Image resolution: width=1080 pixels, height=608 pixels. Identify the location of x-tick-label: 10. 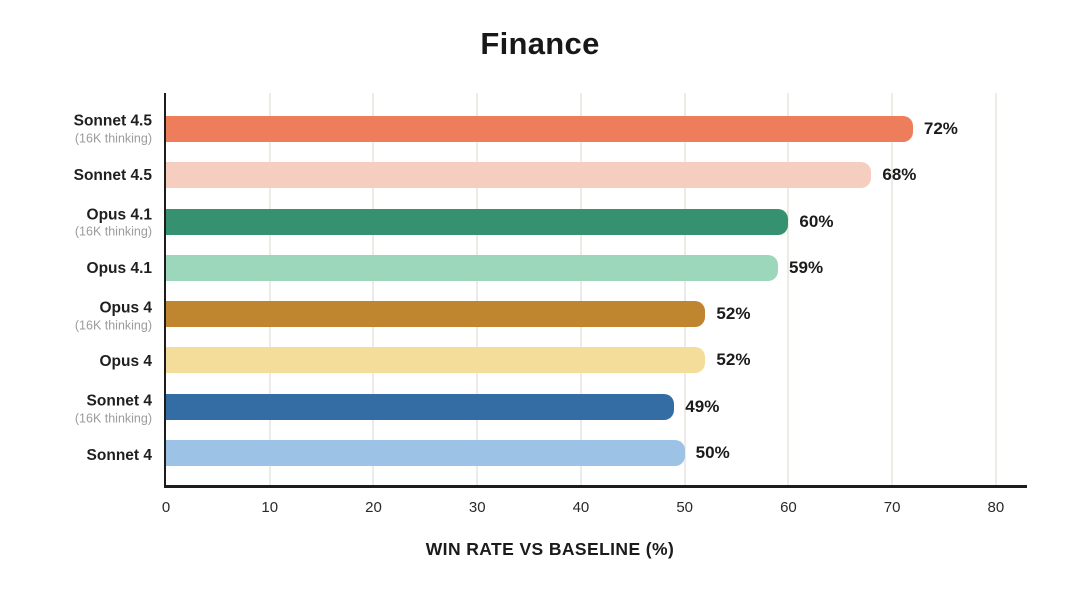
(270, 507).